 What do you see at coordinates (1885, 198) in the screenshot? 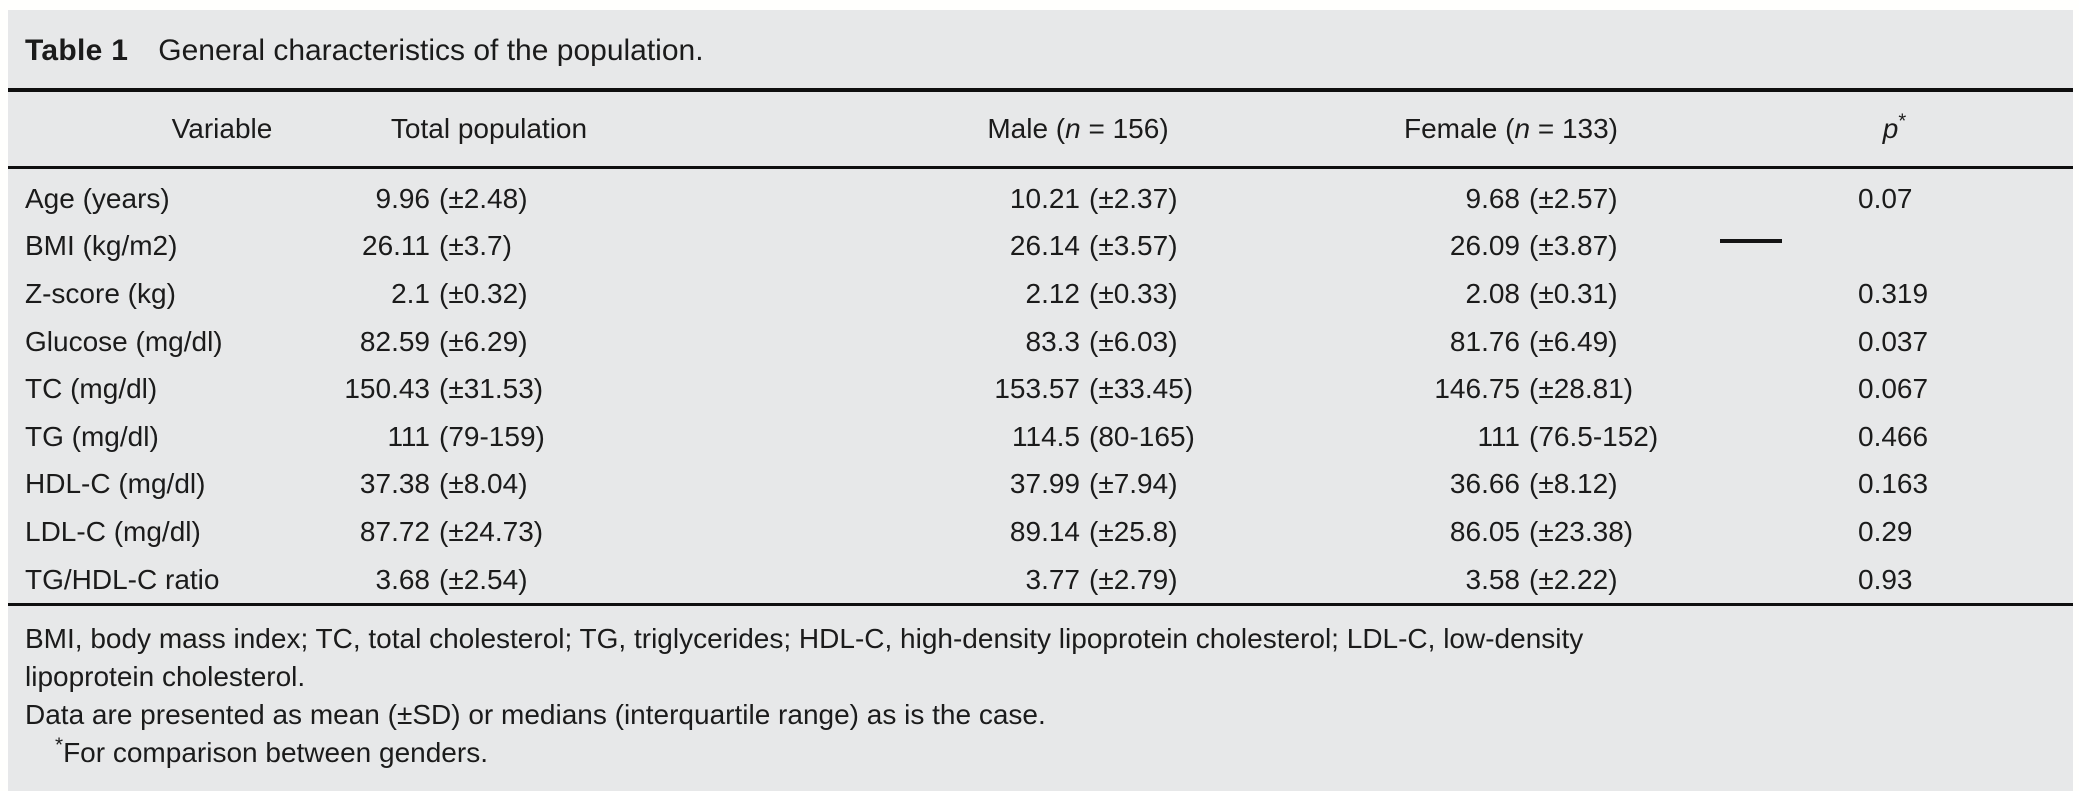
I see `cell-p-value: 0.07` at bounding box center [1885, 198].